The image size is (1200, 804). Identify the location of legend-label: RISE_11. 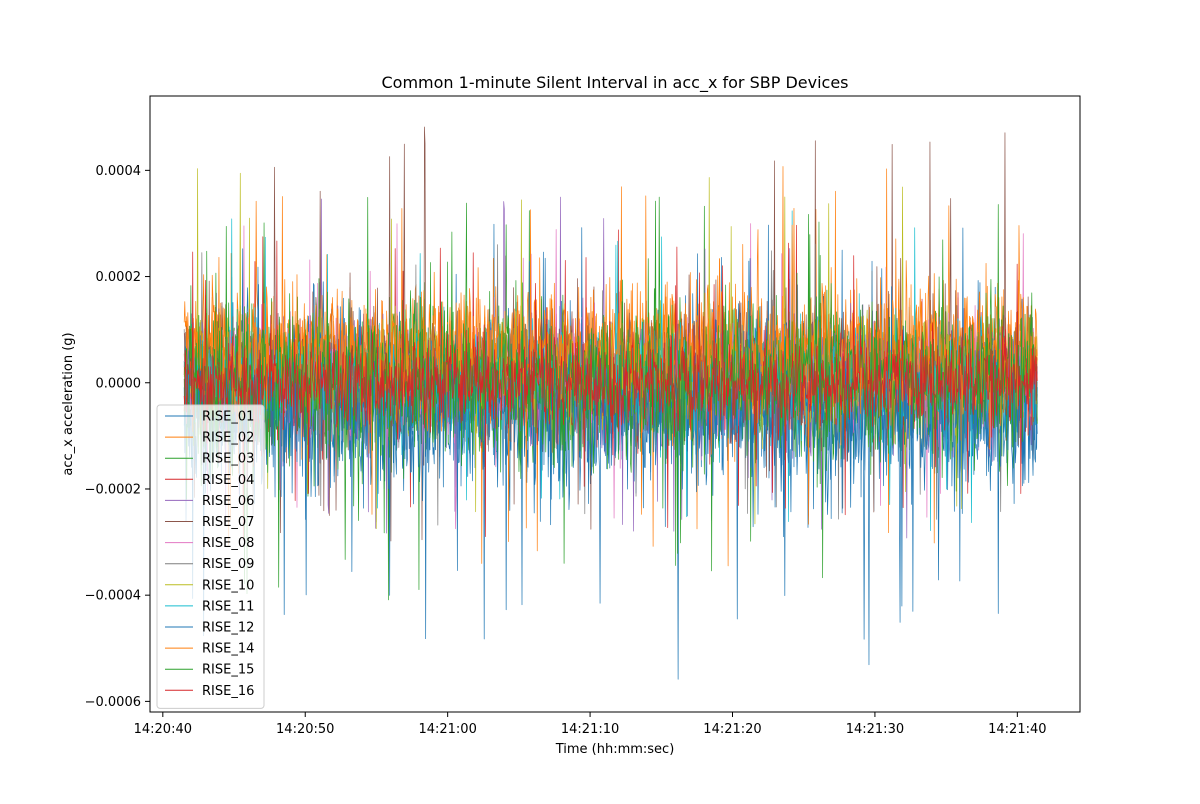
(228, 606).